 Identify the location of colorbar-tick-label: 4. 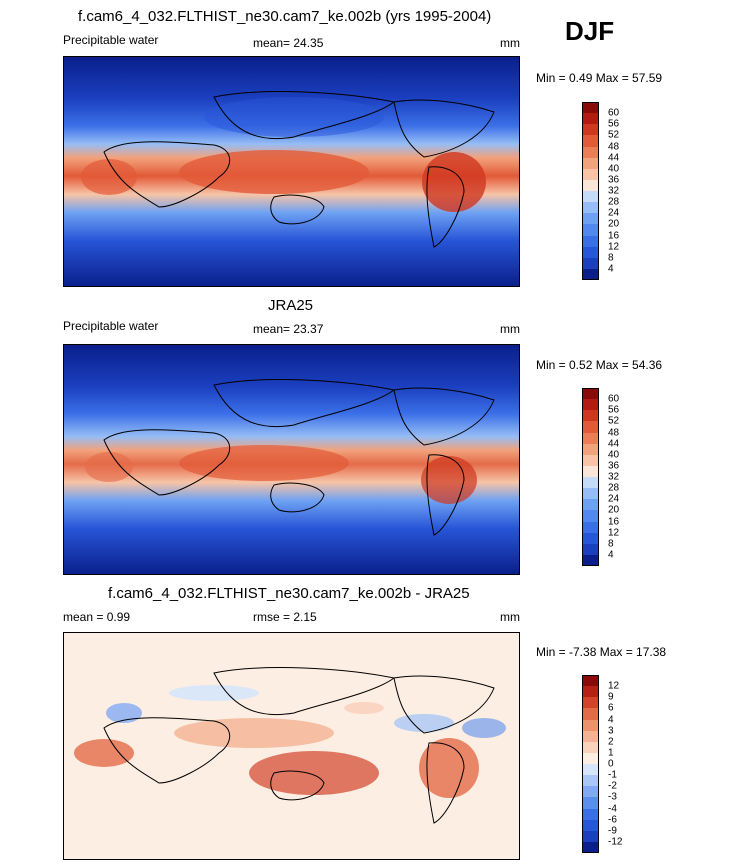
(611, 269).